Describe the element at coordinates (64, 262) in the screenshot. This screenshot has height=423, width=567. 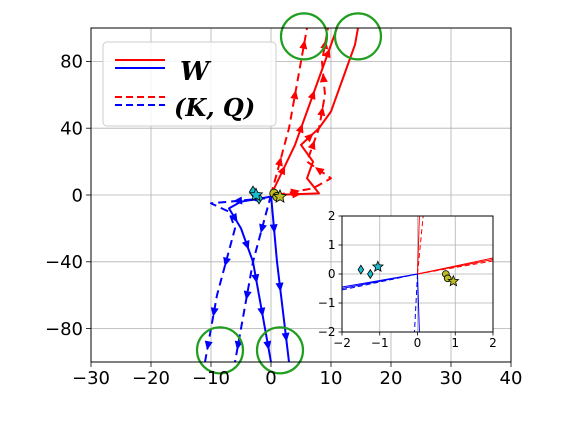
I see `main-ytick-label-1: −40` at that location.